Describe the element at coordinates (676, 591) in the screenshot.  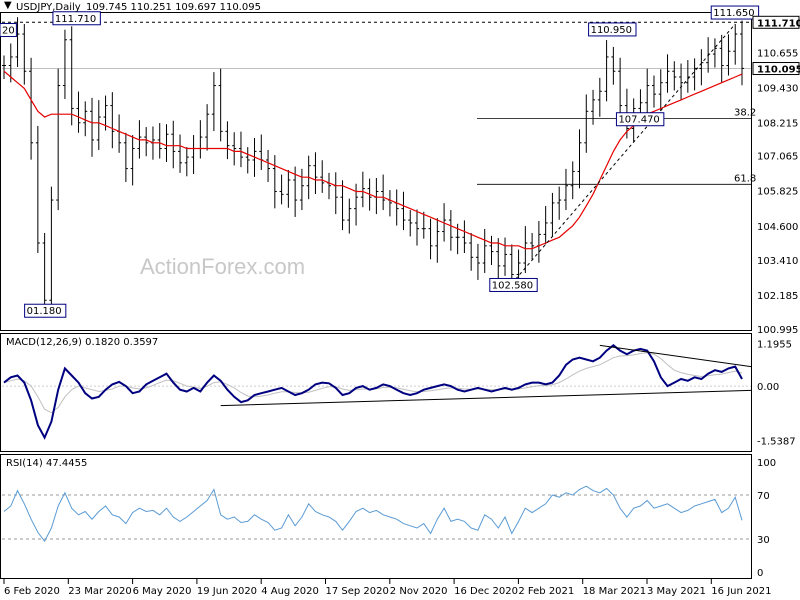
I see `date-tick-label: 3 May 2021` at that location.